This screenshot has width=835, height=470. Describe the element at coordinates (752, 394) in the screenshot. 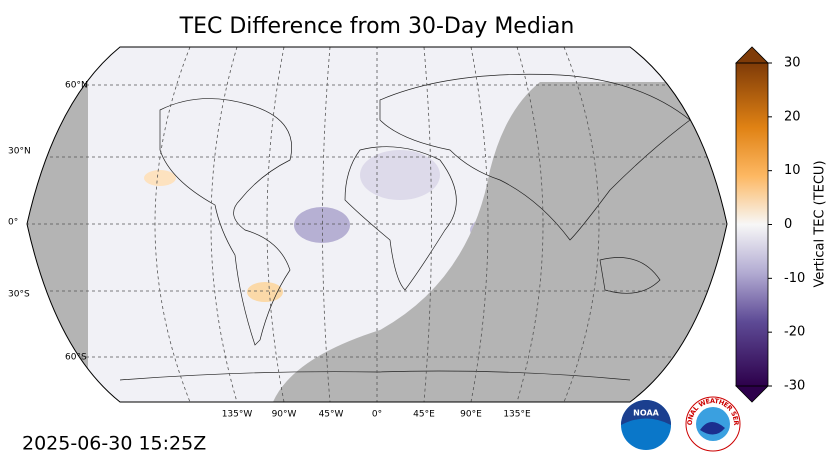

I see `colorbar-extend-bottom` at that location.